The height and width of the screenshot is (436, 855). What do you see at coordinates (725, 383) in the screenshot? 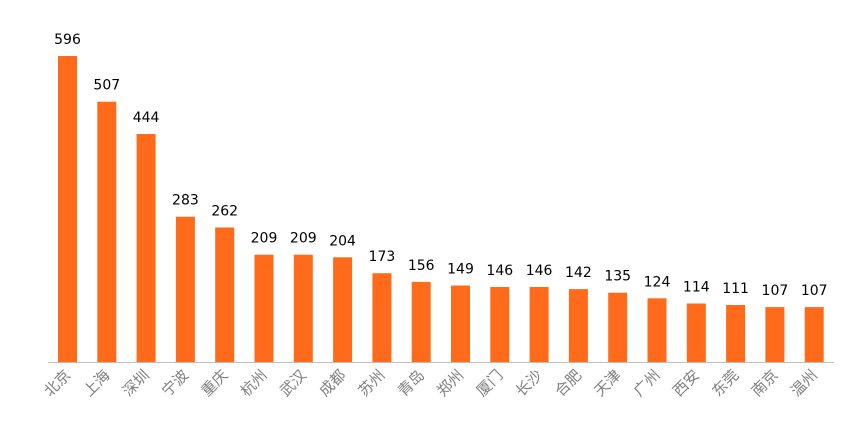
I see `category-label-17: 东莞` at bounding box center [725, 383].